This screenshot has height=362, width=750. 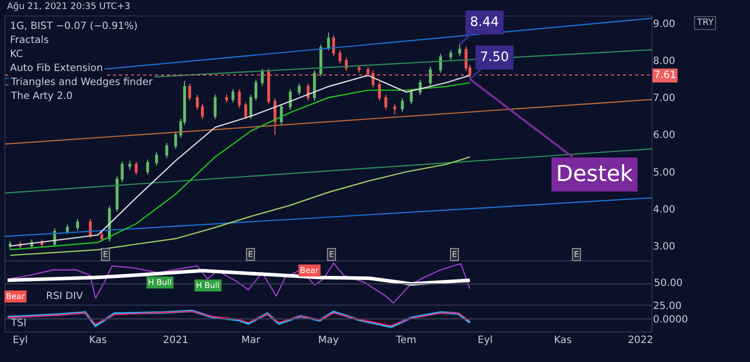 What do you see at coordinates (641, 340) in the screenshot?
I see `x-tick-label: 2022` at bounding box center [641, 340].